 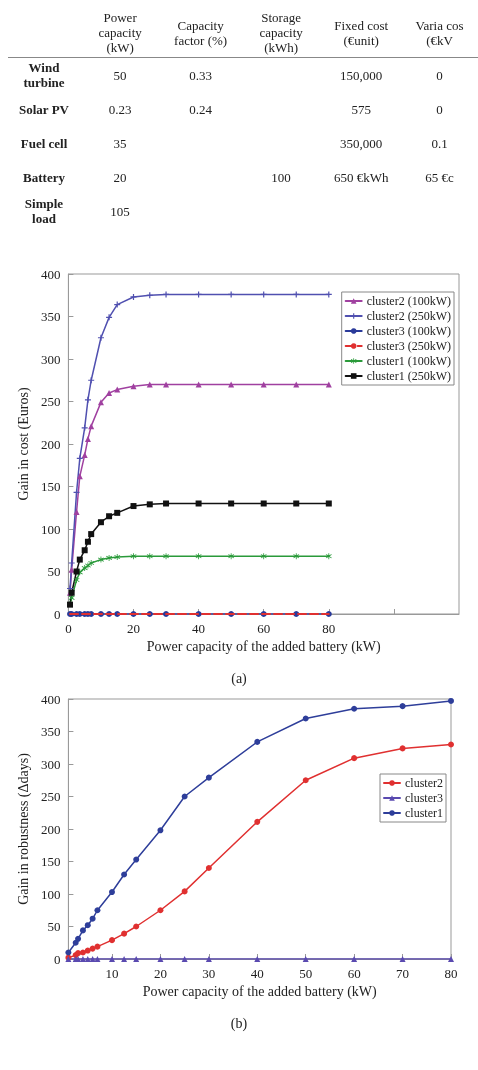 What do you see at coordinates (439, 143) in the screenshot?
I see `text: 0.1` at bounding box center [439, 143].